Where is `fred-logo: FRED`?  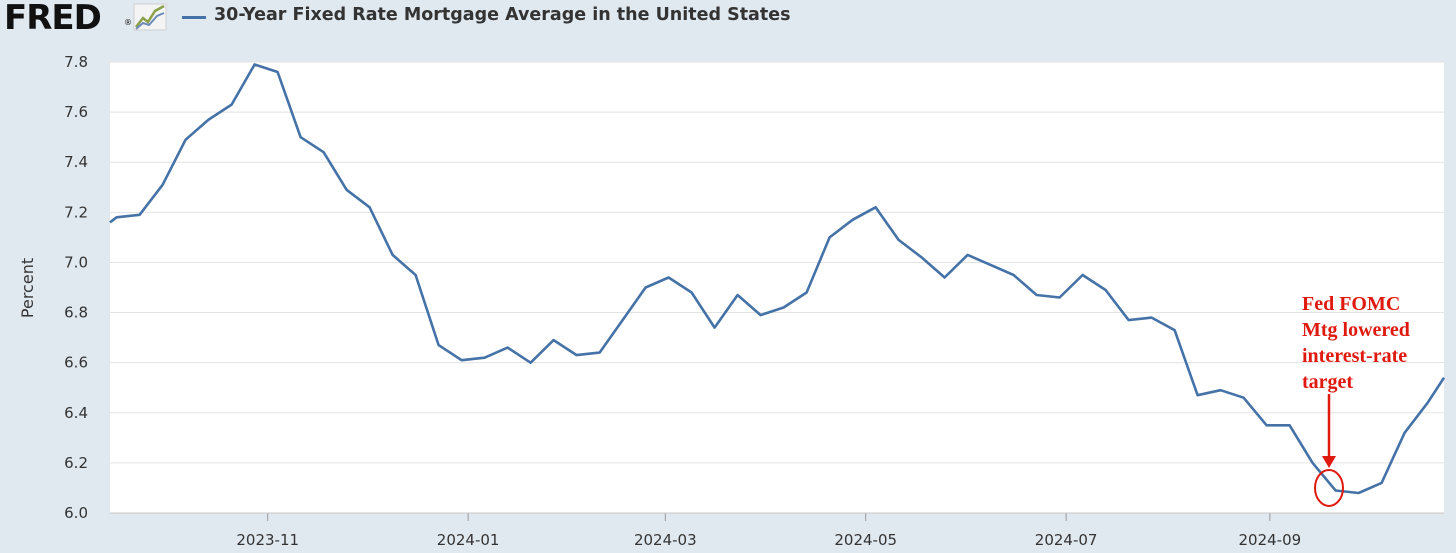
fred-logo: FRED is located at coordinates (53, 19).